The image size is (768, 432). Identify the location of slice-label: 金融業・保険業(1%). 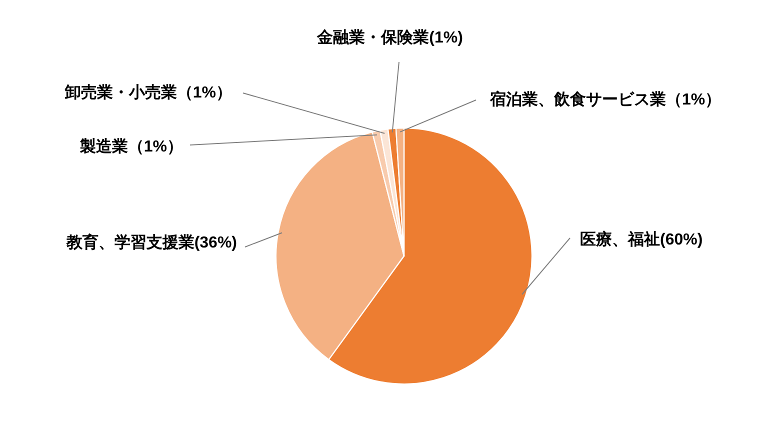
(389, 37).